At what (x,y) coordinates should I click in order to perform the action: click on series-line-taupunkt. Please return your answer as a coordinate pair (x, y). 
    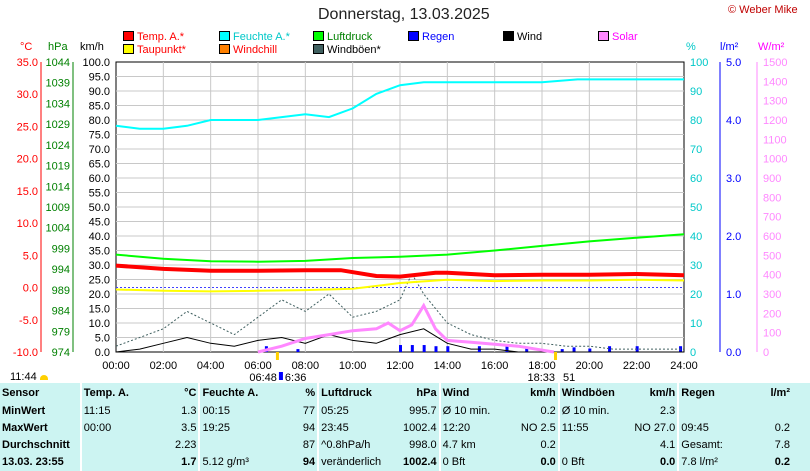
    Looking at the image, I should click on (400, 285).